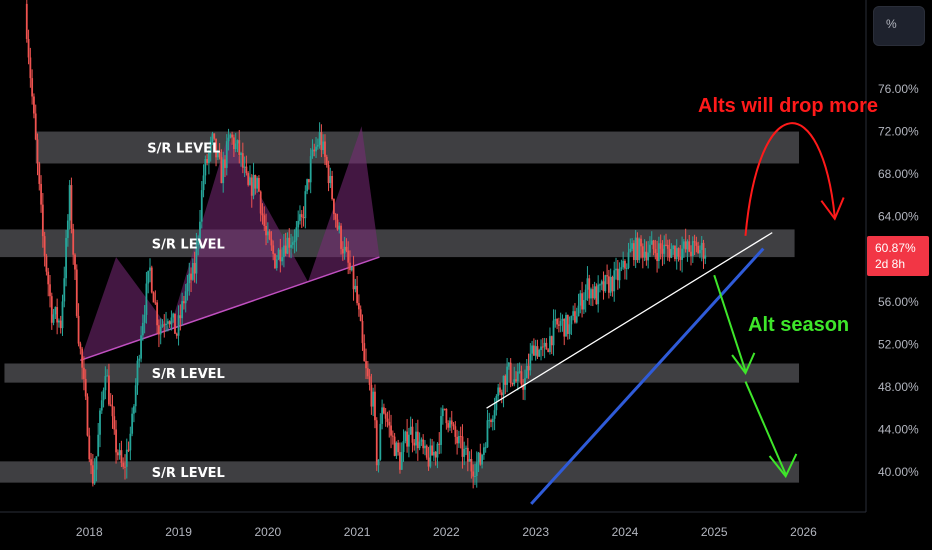 This screenshot has width=932, height=550. I want to click on x-tick-label-4: 2022, so click(446, 532).